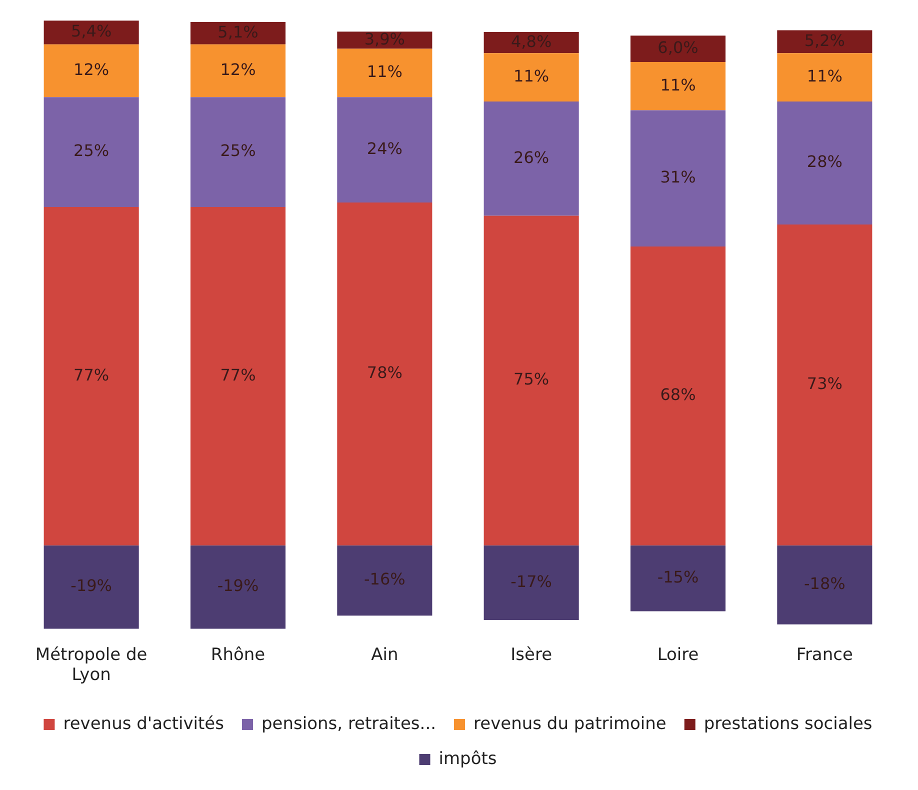  Describe the element at coordinates (824, 654) in the screenshot. I see `x-tick-label: France` at that location.